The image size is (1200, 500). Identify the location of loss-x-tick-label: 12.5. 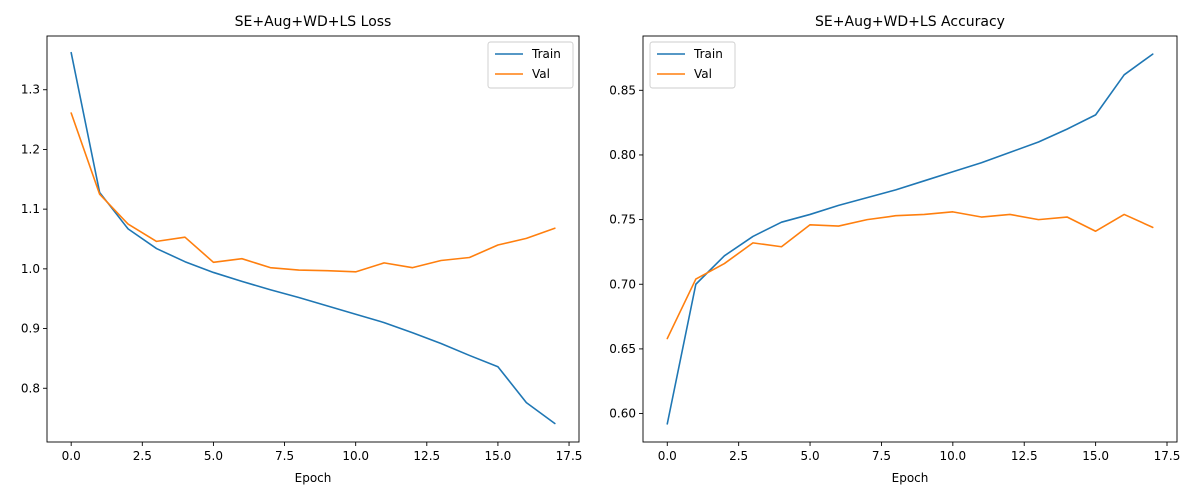
(426, 456).